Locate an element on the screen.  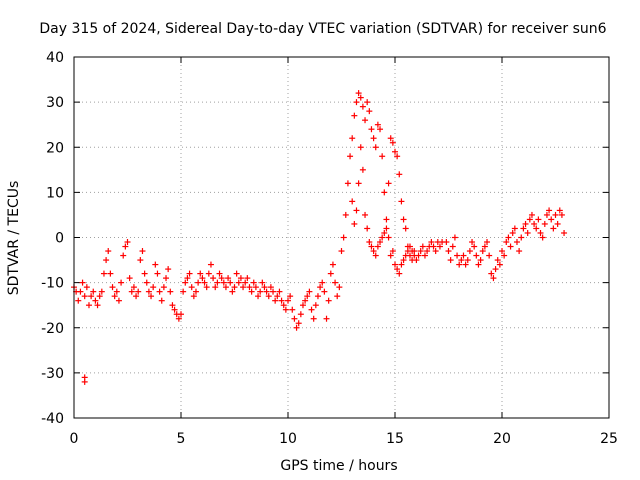
y-tick-label: 40 is located at coordinates (55, 58).